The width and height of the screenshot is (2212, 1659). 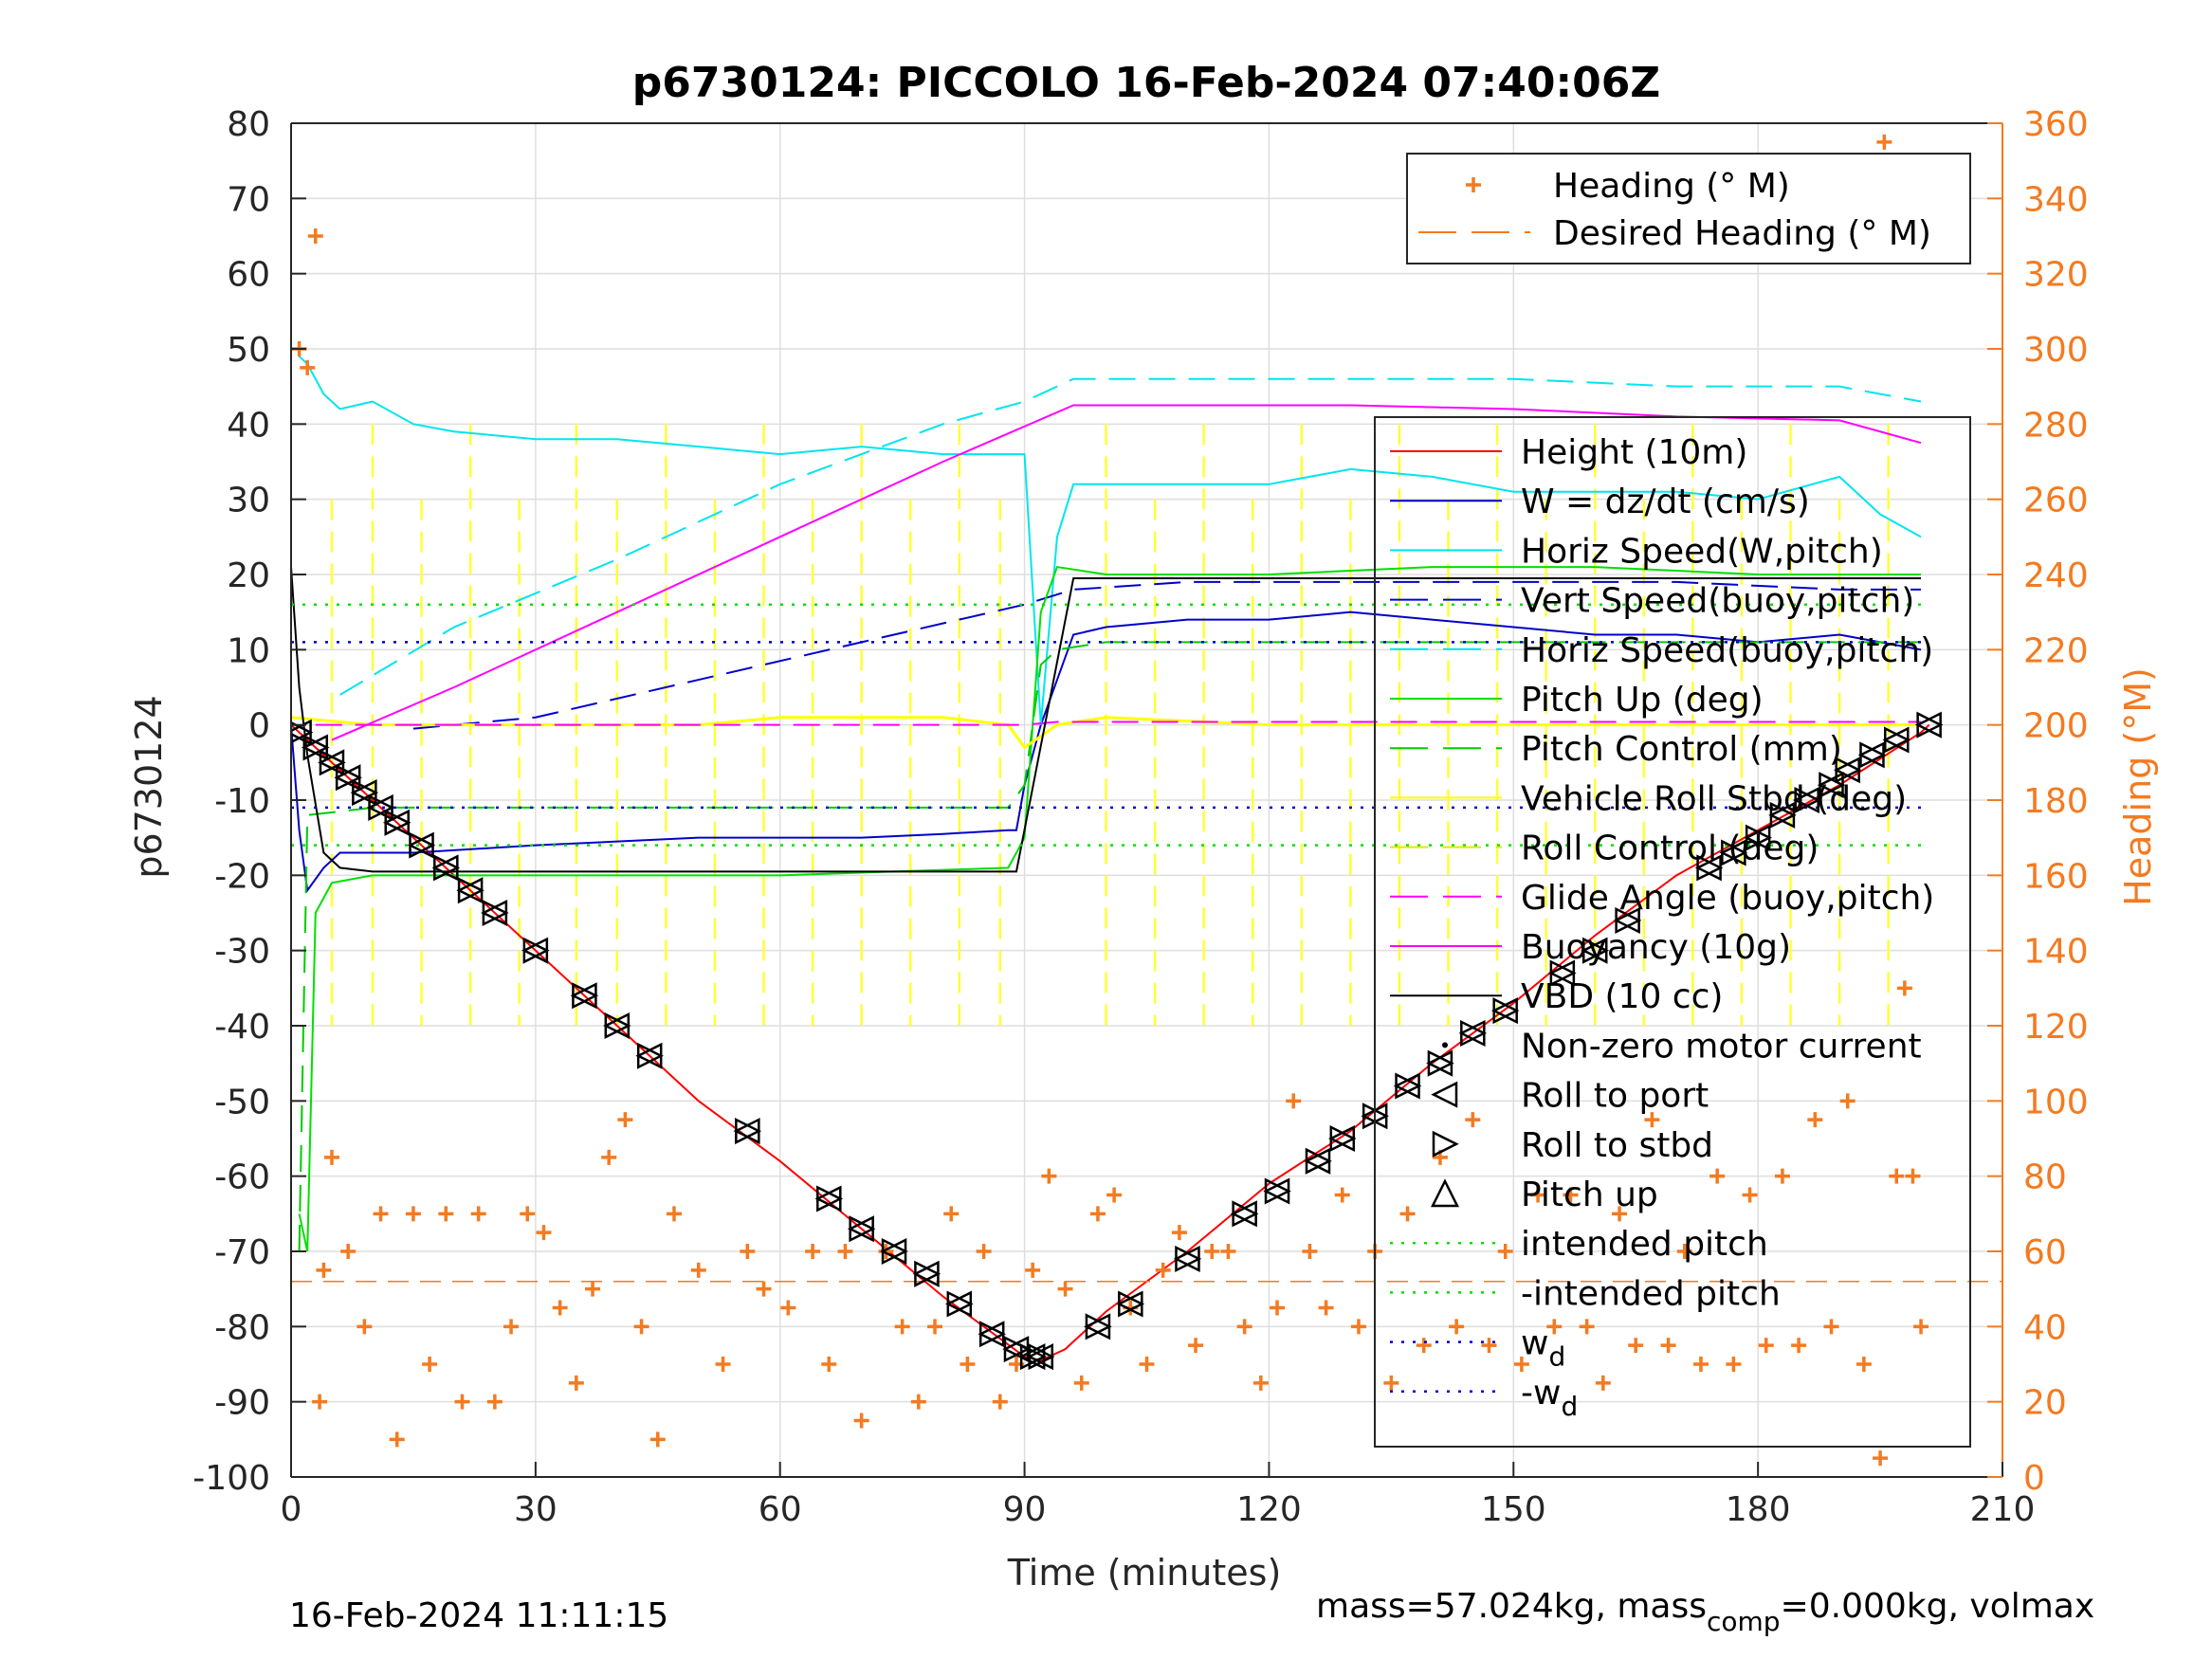 What do you see at coordinates (1717, 601) in the screenshot?
I see `legend-main-label: Vert Speed(buoy,pitch)` at bounding box center [1717, 601].